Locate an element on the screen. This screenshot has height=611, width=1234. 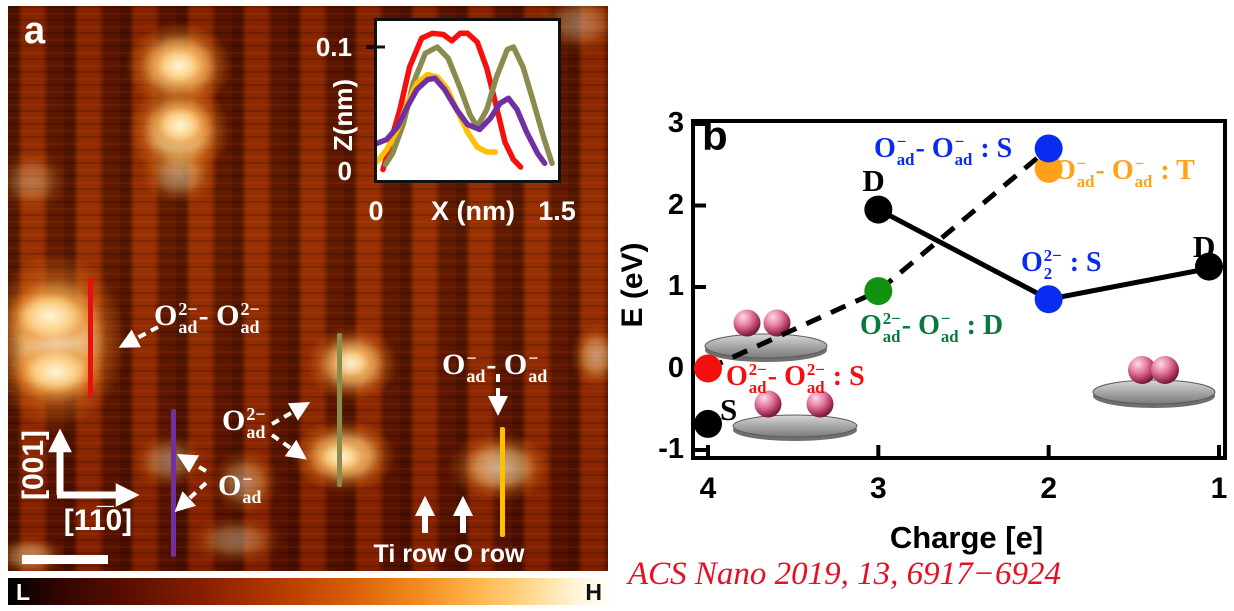
data-point-red-4e is located at coordinates (708, 368).